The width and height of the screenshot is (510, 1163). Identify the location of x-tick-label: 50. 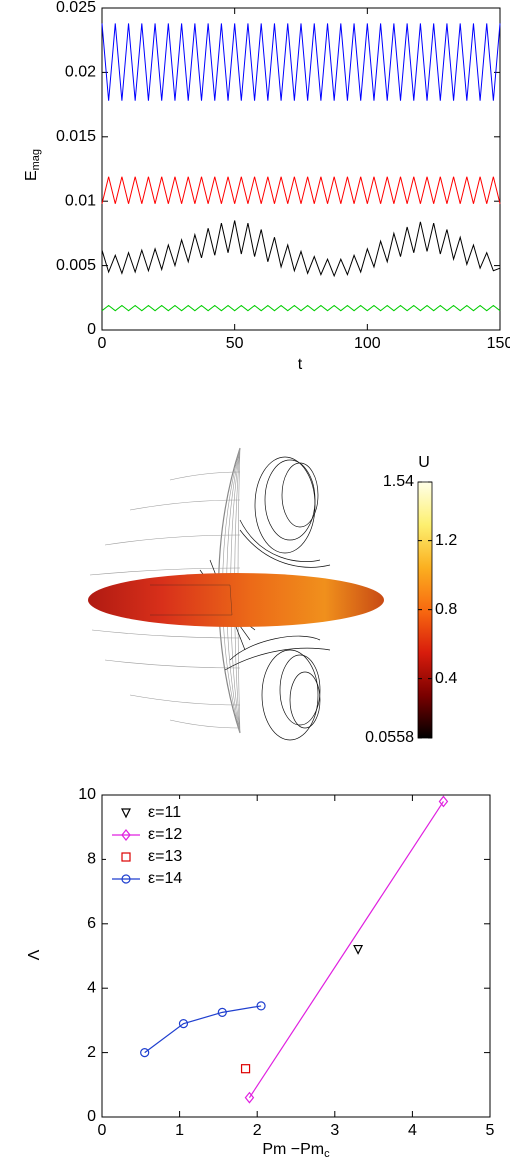
(235, 343).